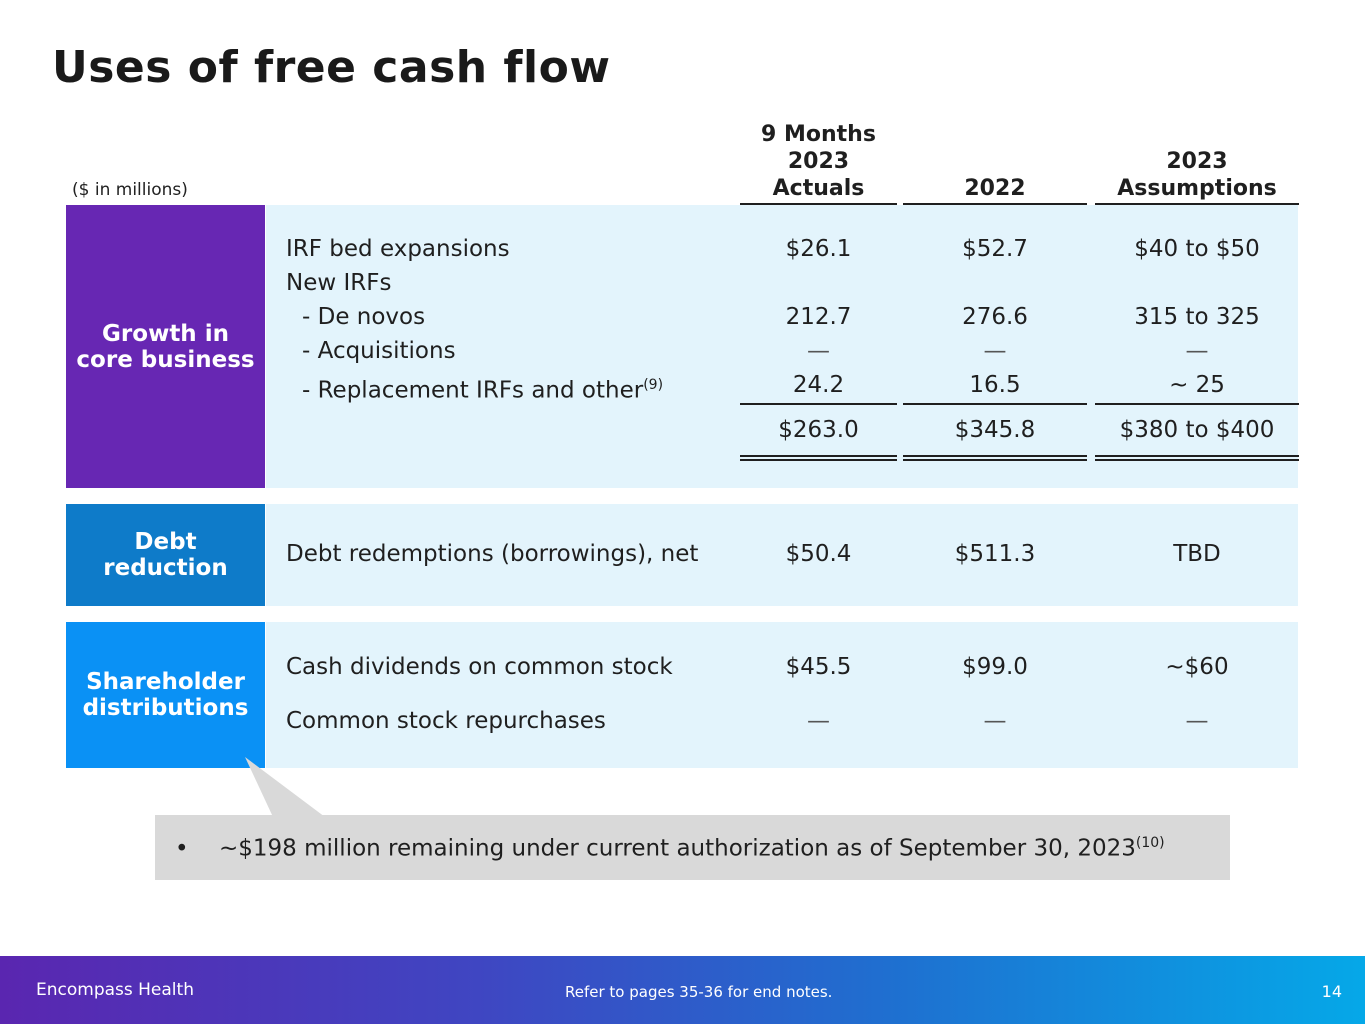 The height and width of the screenshot is (1024, 1365). Describe the element at coordinates (331, 67) in the screenshot. I see `page-title: Uses of free cash flow` at that location.